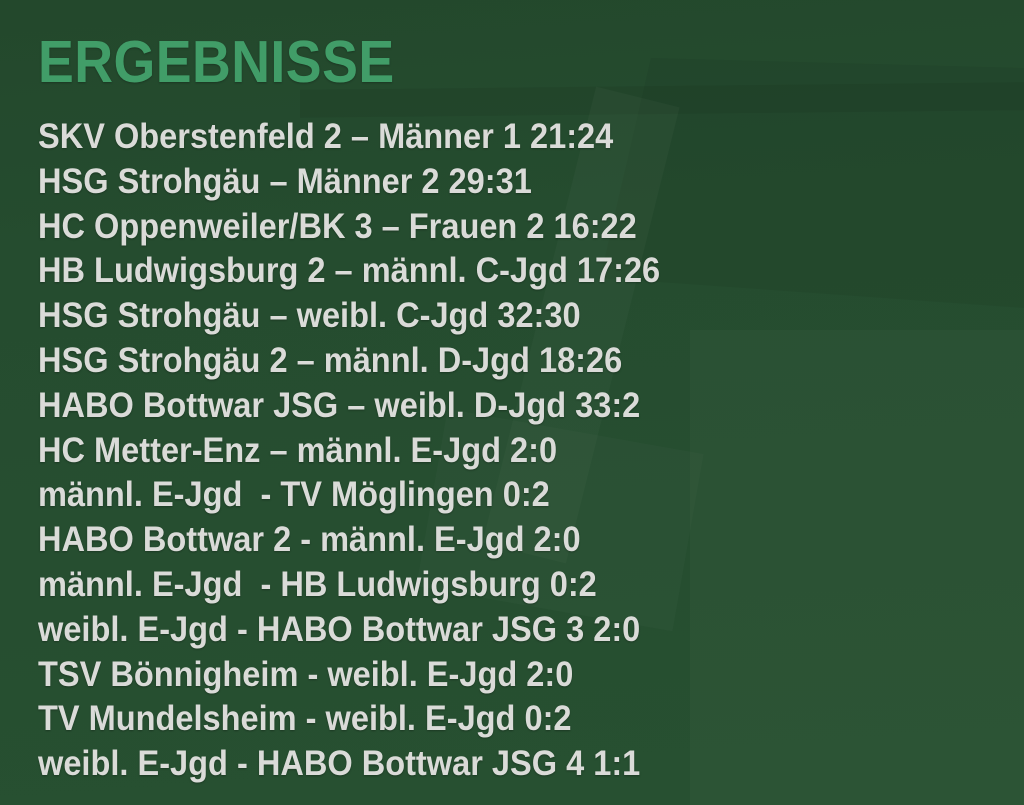 Image resolution: width=1024 pixels, height=805 pixels. What do you see at coordinates (349, 271) in the screenshot?
I see `result-line: HB Ludwigsburg 2 – männl. C-Jgd 17:26` at bounding box center [349, 271].